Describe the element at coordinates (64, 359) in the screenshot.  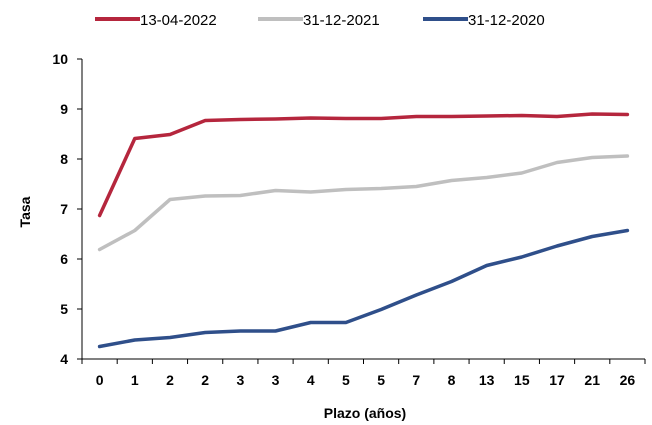
I see `y-tick-label: 4` at that location.